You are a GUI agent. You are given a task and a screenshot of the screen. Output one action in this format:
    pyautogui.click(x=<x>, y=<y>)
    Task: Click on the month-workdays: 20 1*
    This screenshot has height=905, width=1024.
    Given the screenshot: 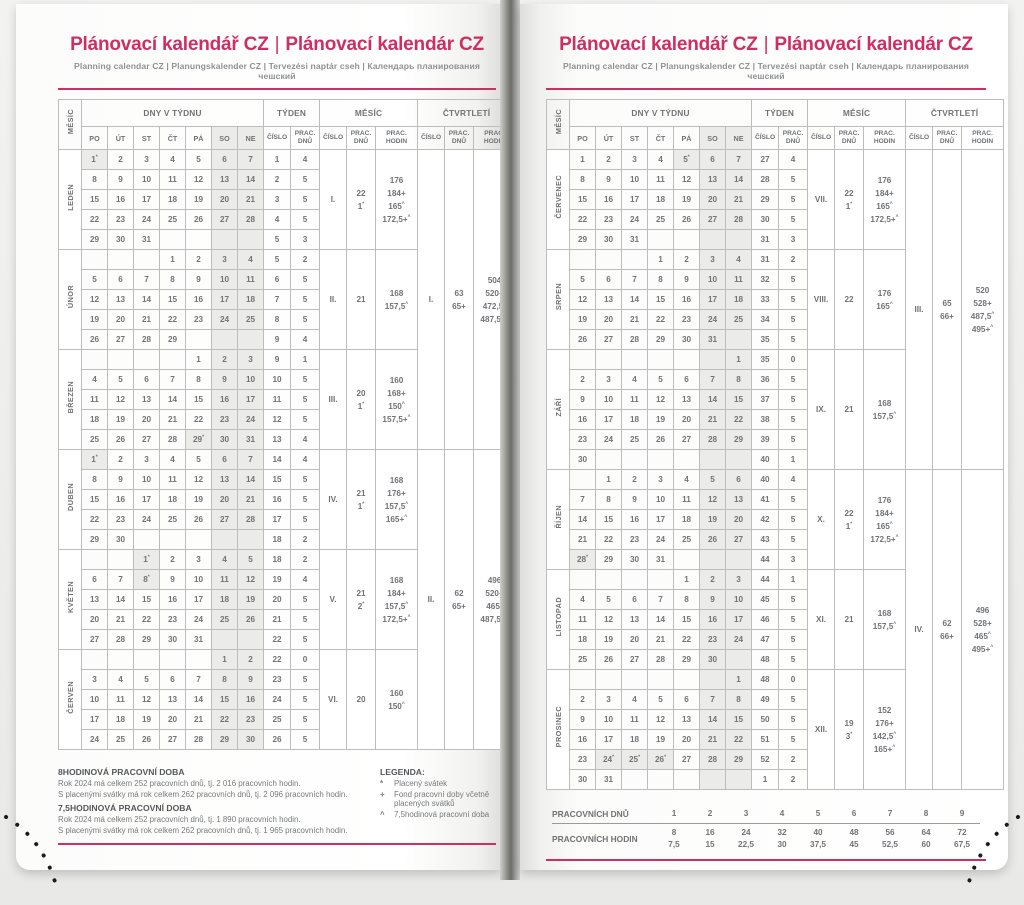 What is the action you would take?
    pyautogui.click(x=361, y=399)
    